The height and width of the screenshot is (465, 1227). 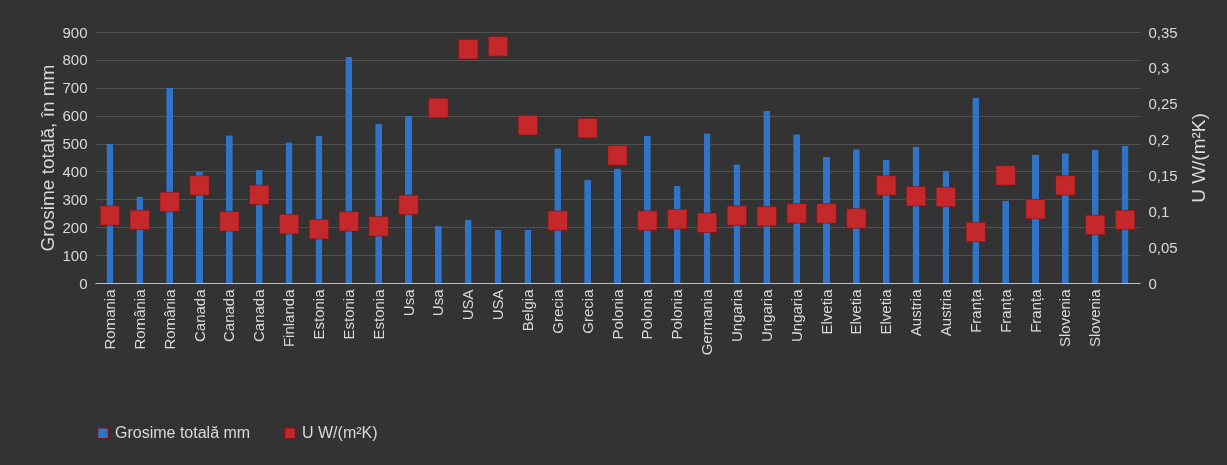 What do you see at coordinates (1159, 211) in the screenshot?
I see `y2-tick-label: 0,1` at bounding box center [1159, 211].